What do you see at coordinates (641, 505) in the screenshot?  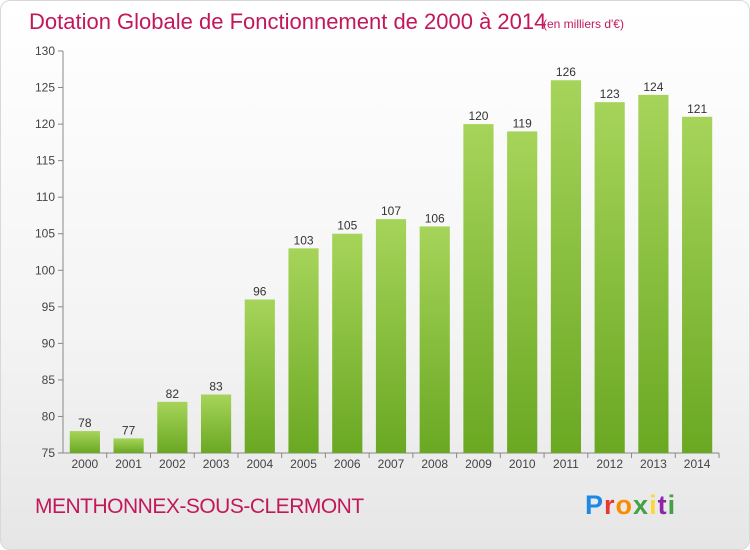 I see `logo-letter: x` at bounding box center [641, 505].